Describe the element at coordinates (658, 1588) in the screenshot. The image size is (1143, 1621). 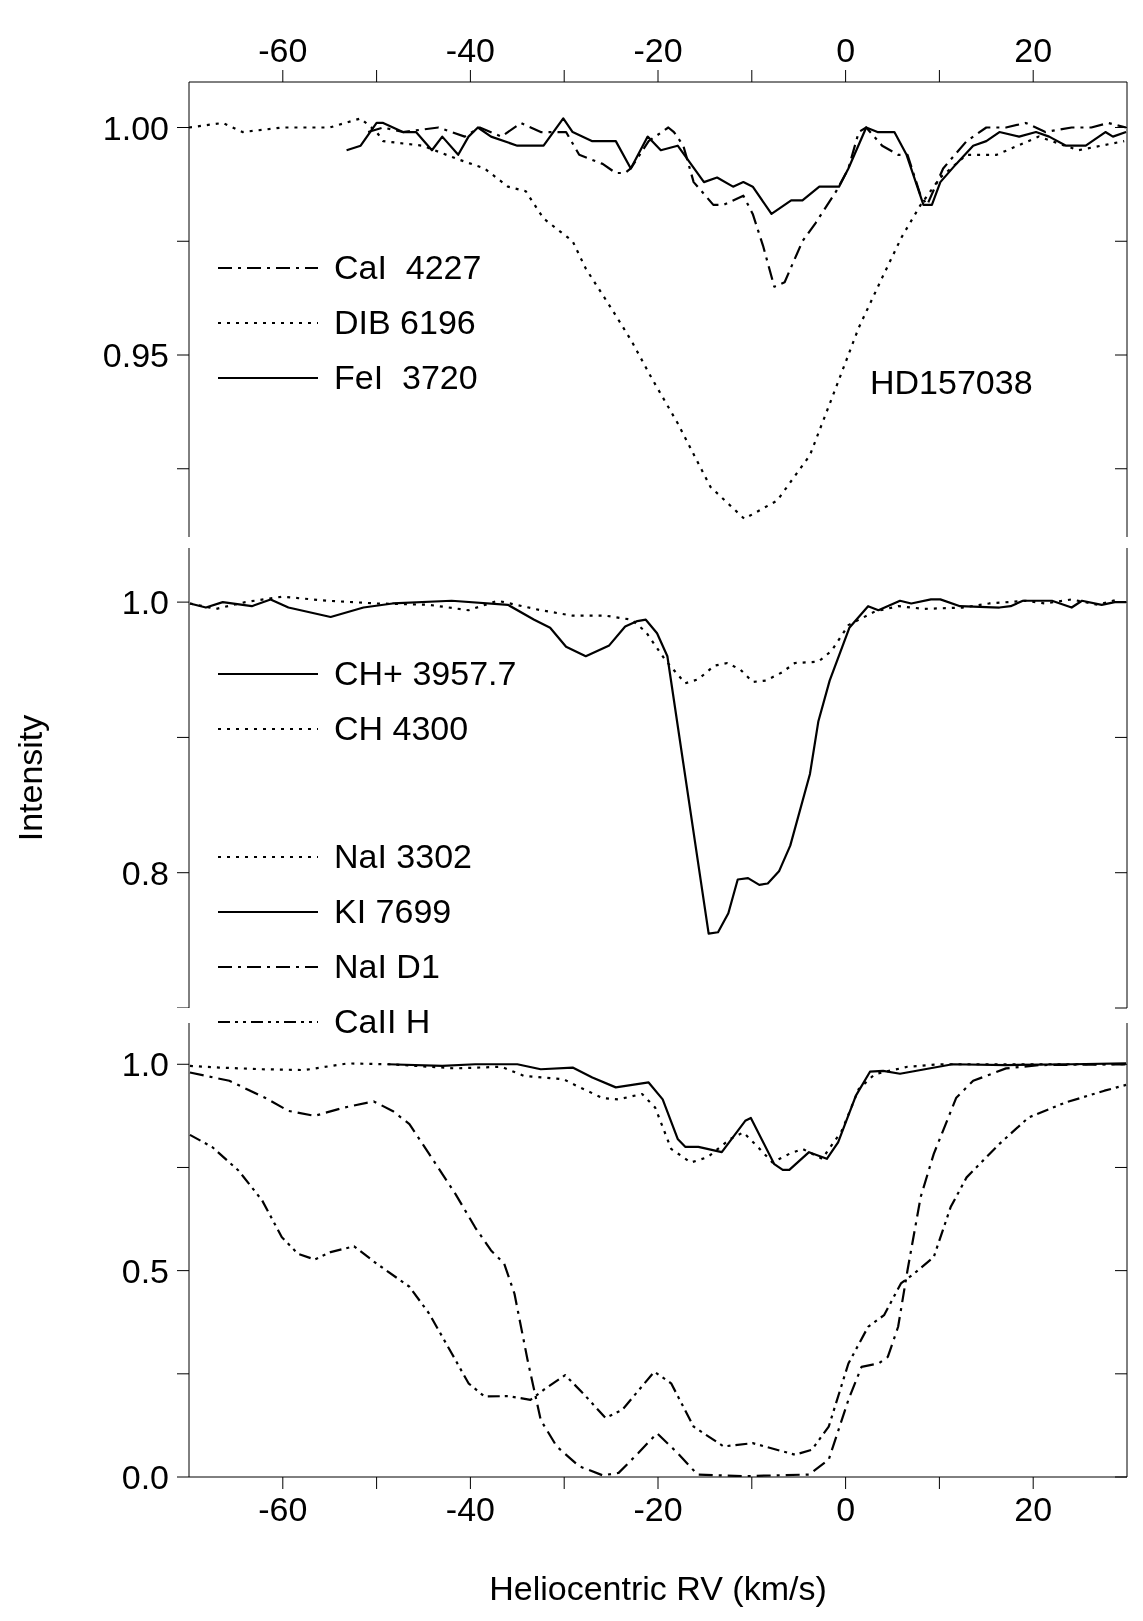
I see `x-axis-title: Heliocentric RV (km/s)` at that location.